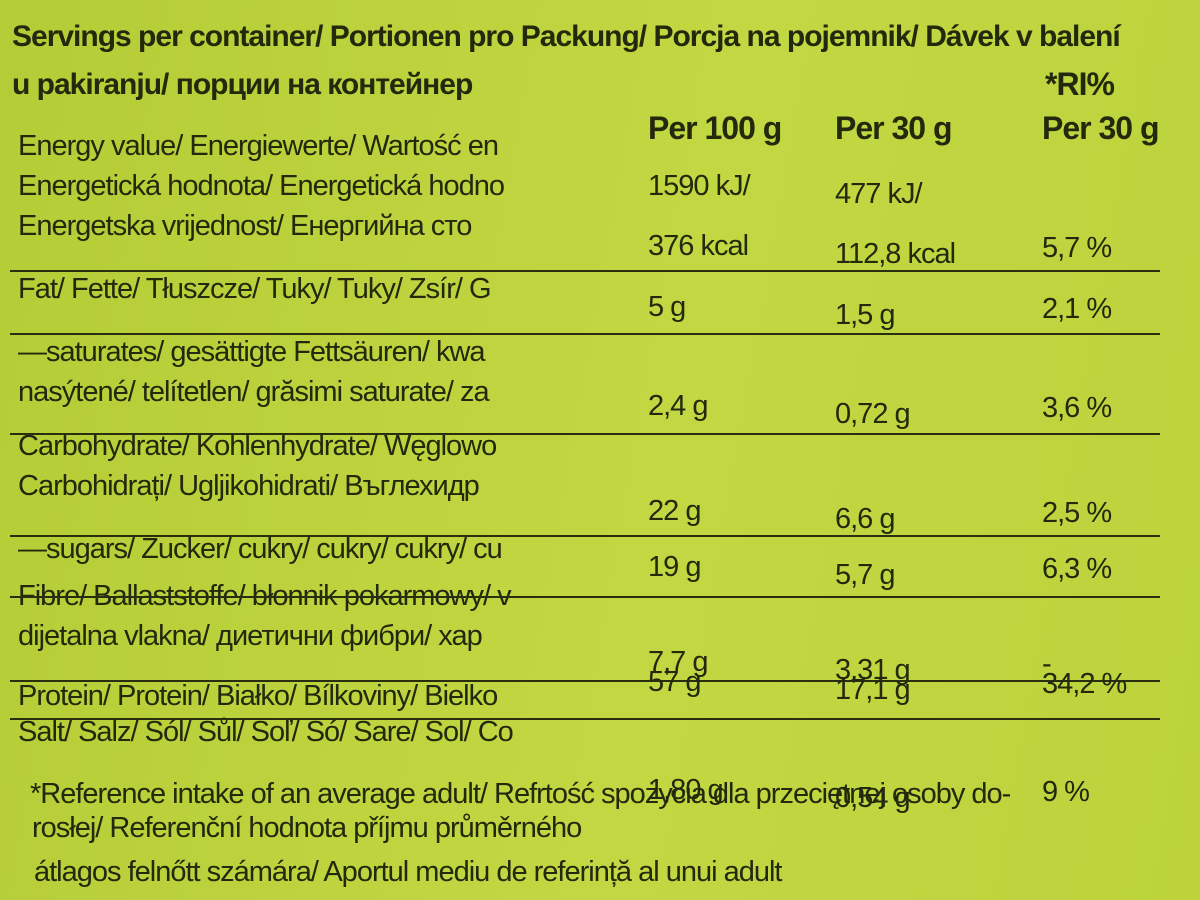  What do you see at coordinates (865, 575) in the screenshot?
I see `value-per-30g: 5,7 g` at bounding box center [865, 575].